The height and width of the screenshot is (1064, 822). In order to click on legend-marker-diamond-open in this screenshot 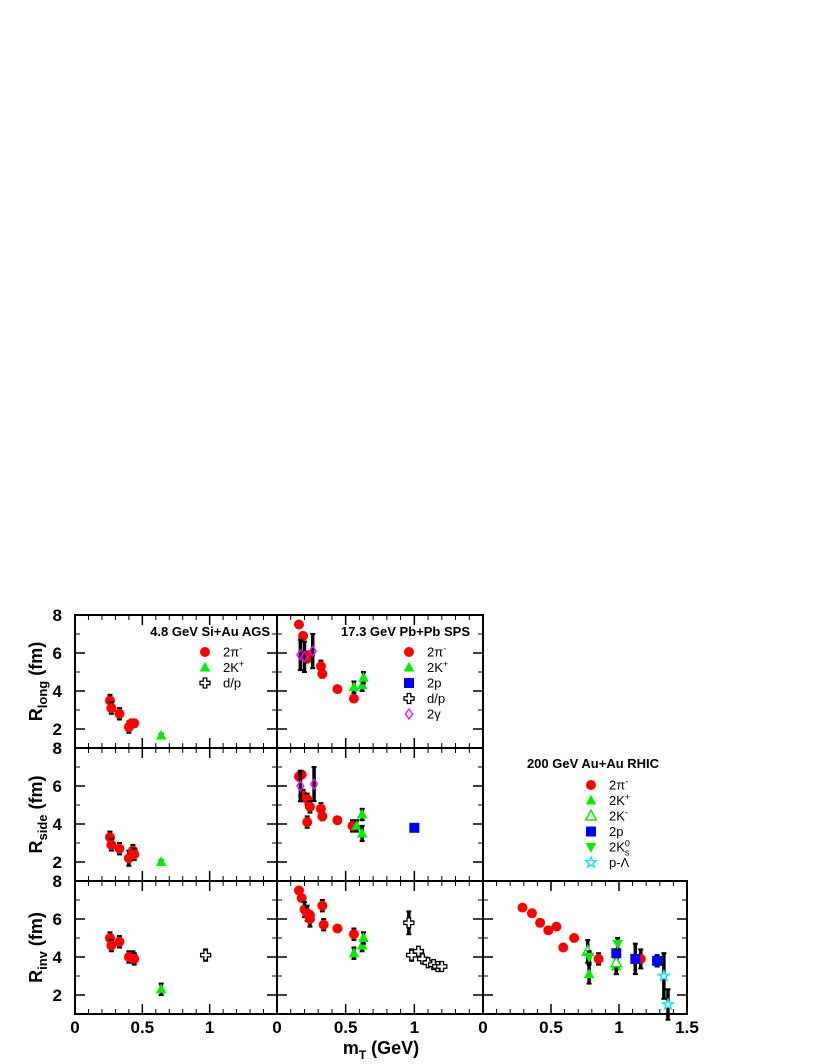, I will do `click(409, 714)`.